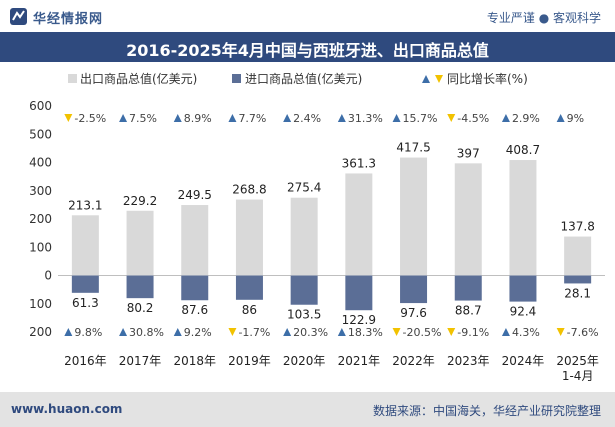 This screenshot has width=615, height=427. I want to click on import-growth-label: -1.7%, so click(254, 332).